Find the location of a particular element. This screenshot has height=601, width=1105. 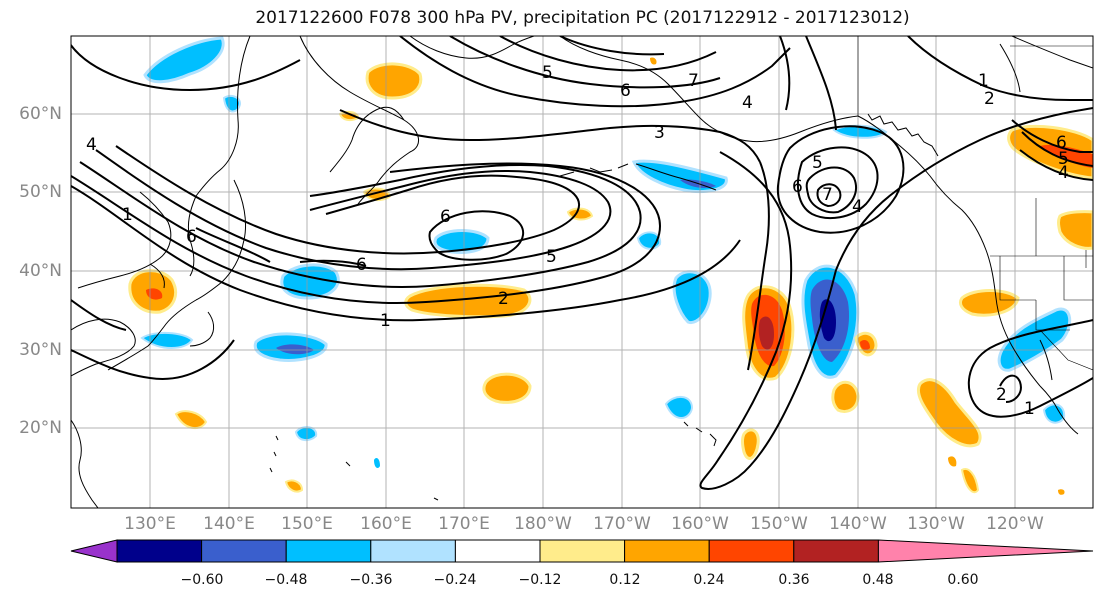

contour-label: 3 is located at coordinates (659, 133).